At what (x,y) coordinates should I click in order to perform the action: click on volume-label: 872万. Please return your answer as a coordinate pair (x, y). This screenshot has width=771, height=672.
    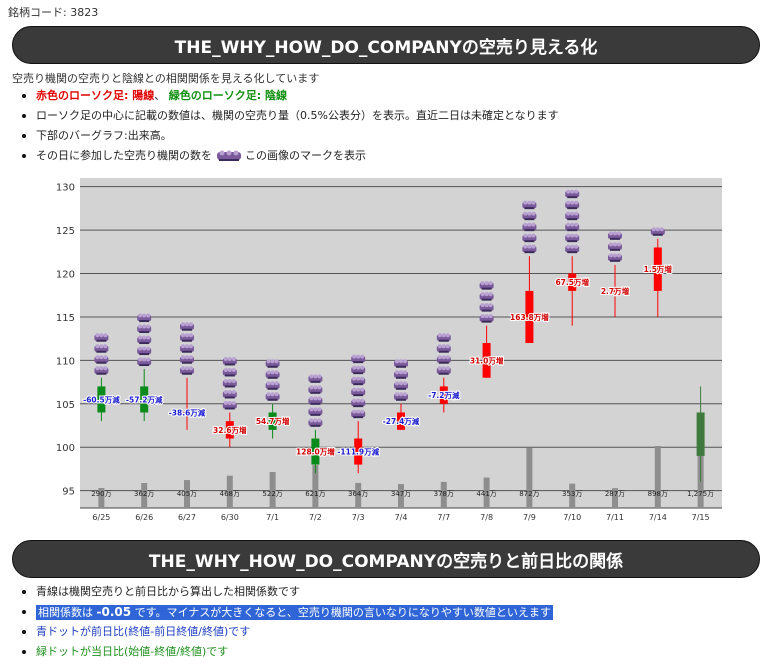
    Looking at the image, I should click on (529, 494).